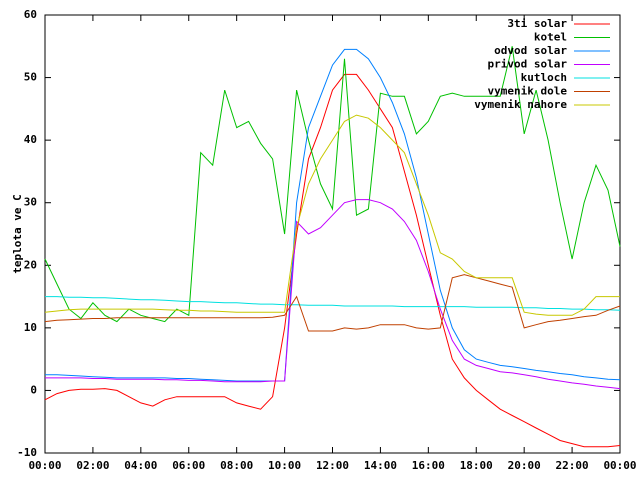 Image resolution: width=640 pixels, height=480 pixels. What do you see at coordinates (428, 465) in the screenshot?
I see `x-tick-label: 16:00` at bounding box center [428, 465].